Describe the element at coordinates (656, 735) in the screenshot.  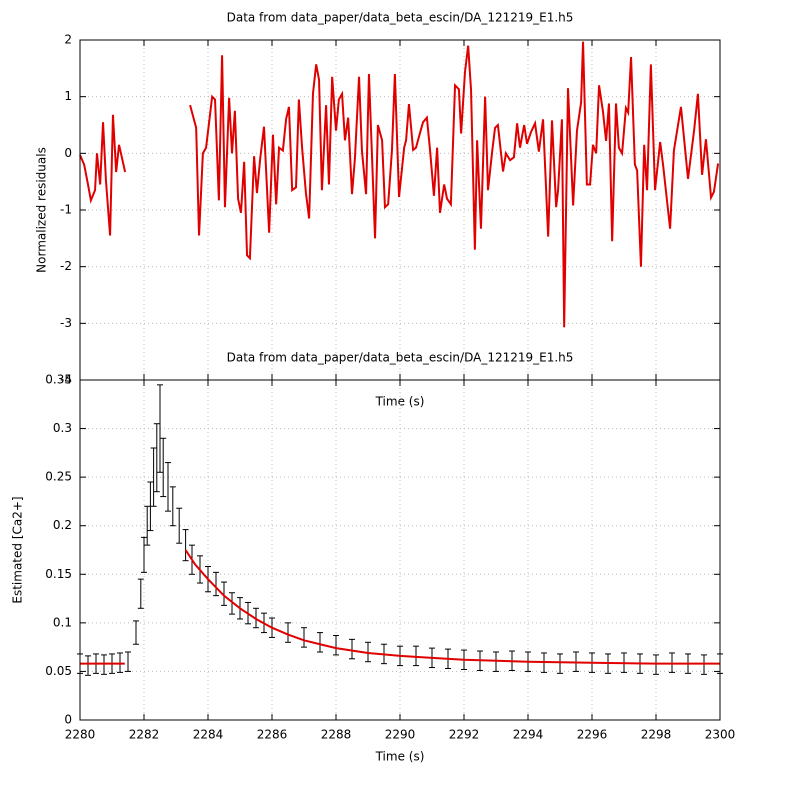
I see `x-tick-label: 2298` at that location.